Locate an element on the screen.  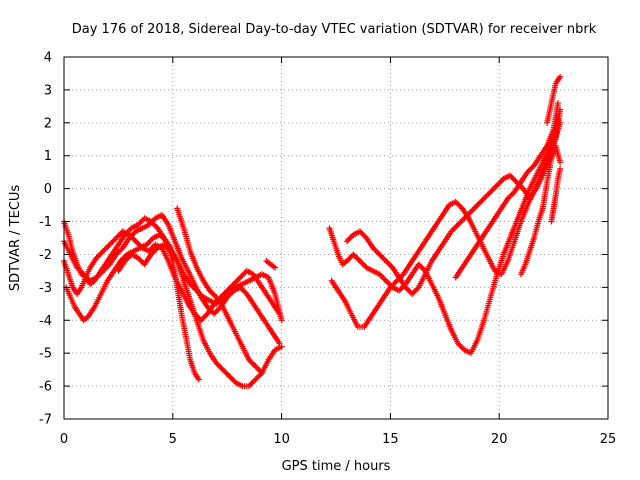
x-tick-label: 20 is located at coordinates (499, 439).